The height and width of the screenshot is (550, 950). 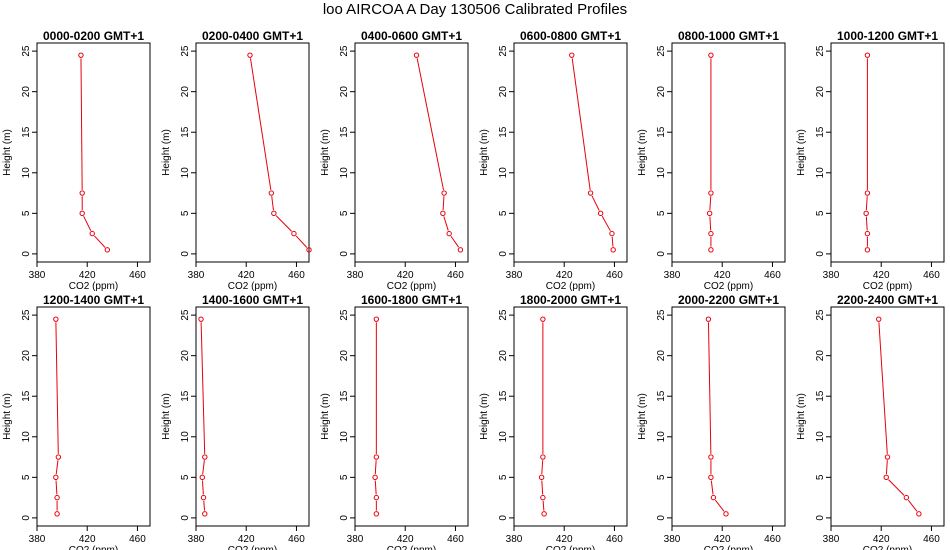 What do you see at coordinates (93, 300) in the screenshot?
I see `panel-title: 1200-1400 GMT+1` at bounding box center [93, 300].